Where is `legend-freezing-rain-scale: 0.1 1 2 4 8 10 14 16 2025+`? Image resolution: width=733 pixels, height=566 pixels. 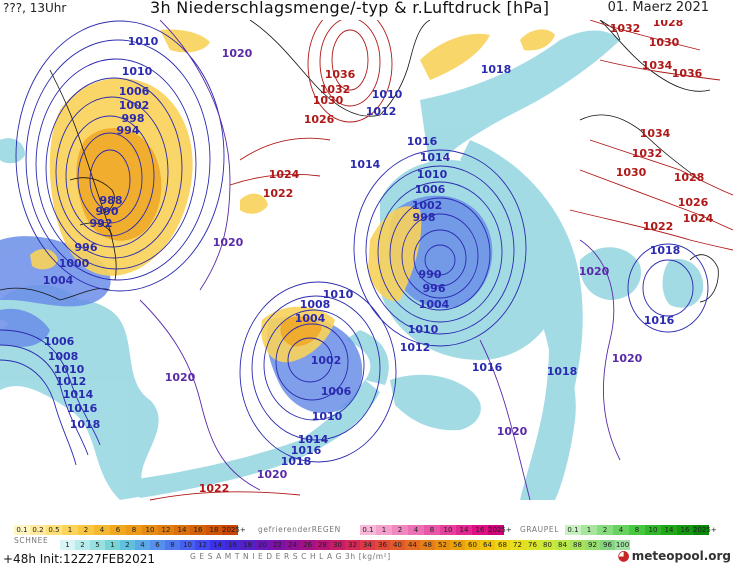 legend-freezing-rain-scale: 0.1 1 2 4 8 10 14 16 2025+ is located at coordinates (436, 530).